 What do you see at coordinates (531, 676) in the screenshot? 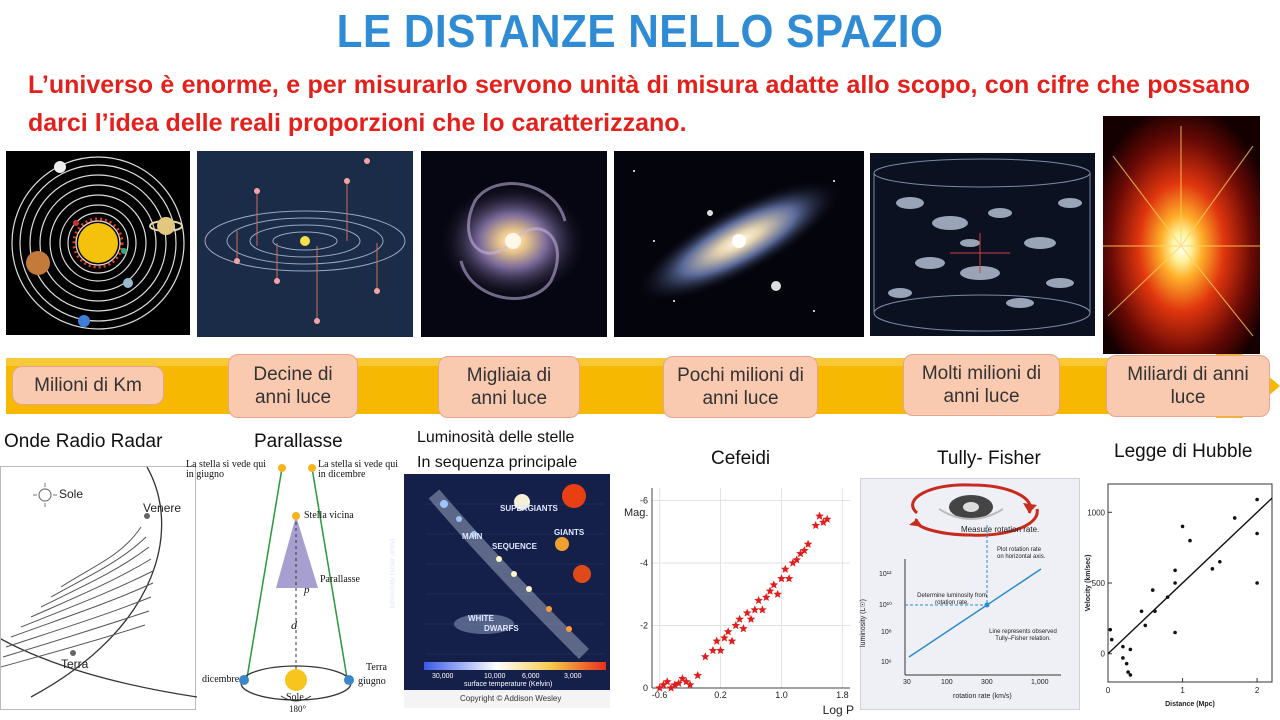
I see `hr-t3: 6,000` at bounding box center [531, 676].